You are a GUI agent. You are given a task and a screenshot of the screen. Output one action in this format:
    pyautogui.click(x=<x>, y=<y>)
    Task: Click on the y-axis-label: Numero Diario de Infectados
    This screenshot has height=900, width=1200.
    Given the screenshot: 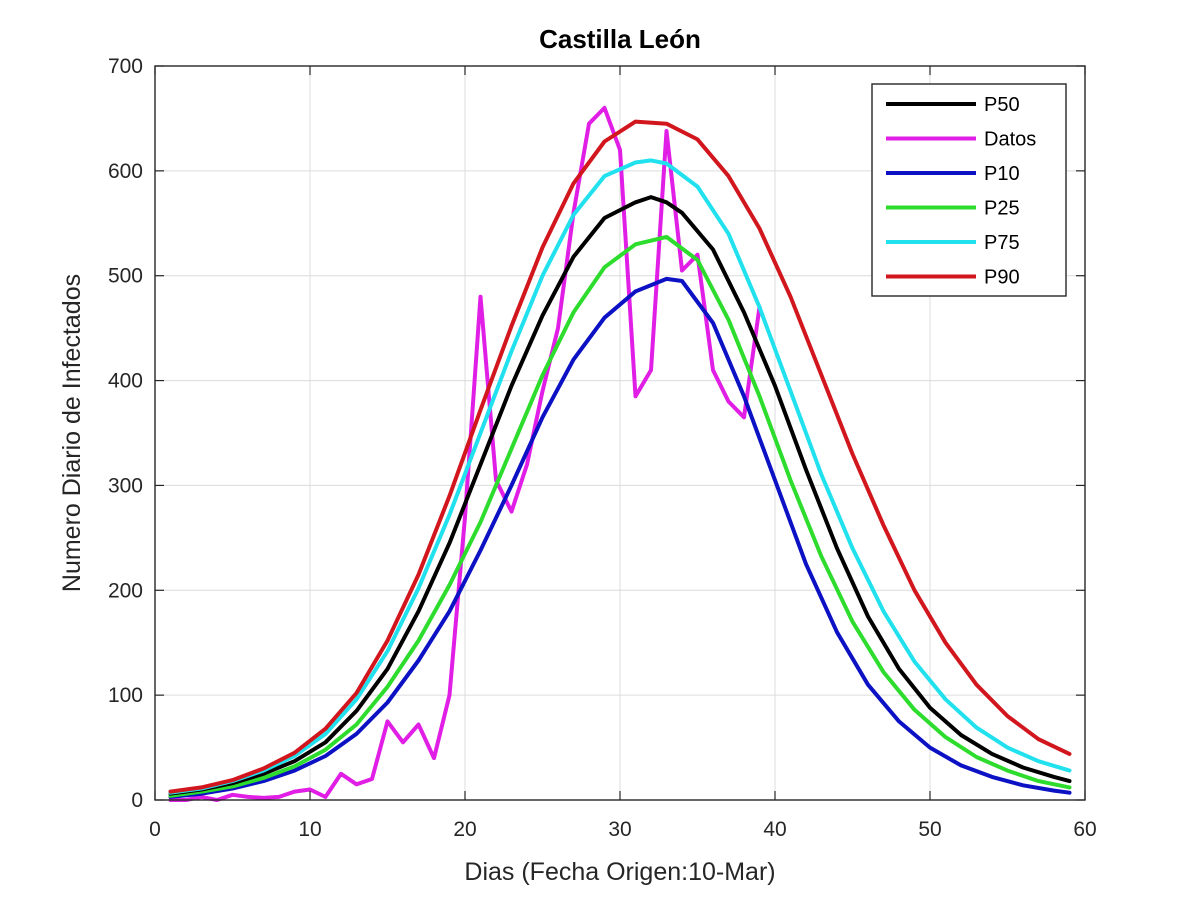 What is the action you would take?
    pyautogui.click(x=72, y=433)
    